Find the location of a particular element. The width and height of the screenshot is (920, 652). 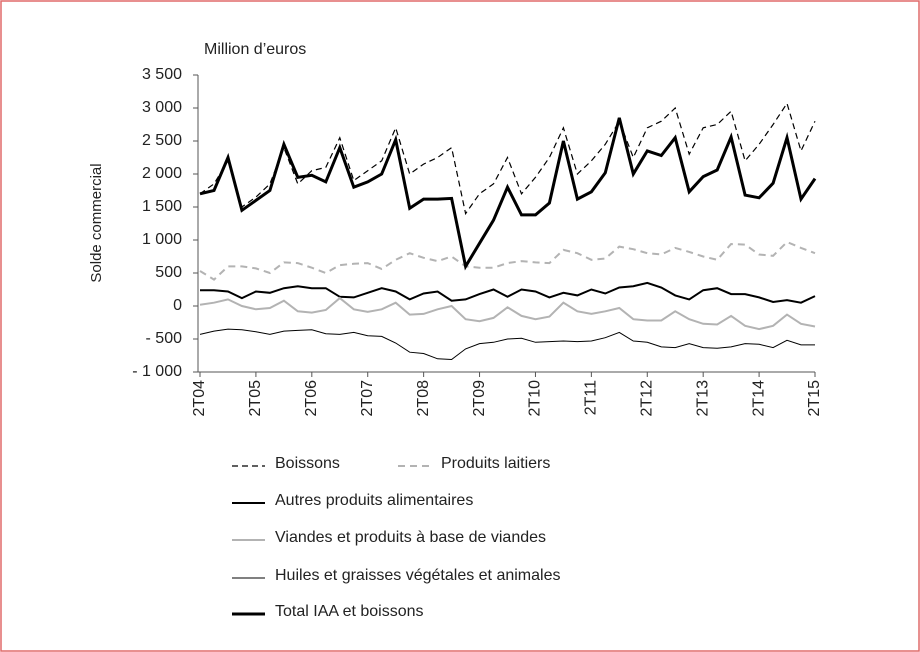

y-tick-label: - 500 is located at coordinates (164, 338).